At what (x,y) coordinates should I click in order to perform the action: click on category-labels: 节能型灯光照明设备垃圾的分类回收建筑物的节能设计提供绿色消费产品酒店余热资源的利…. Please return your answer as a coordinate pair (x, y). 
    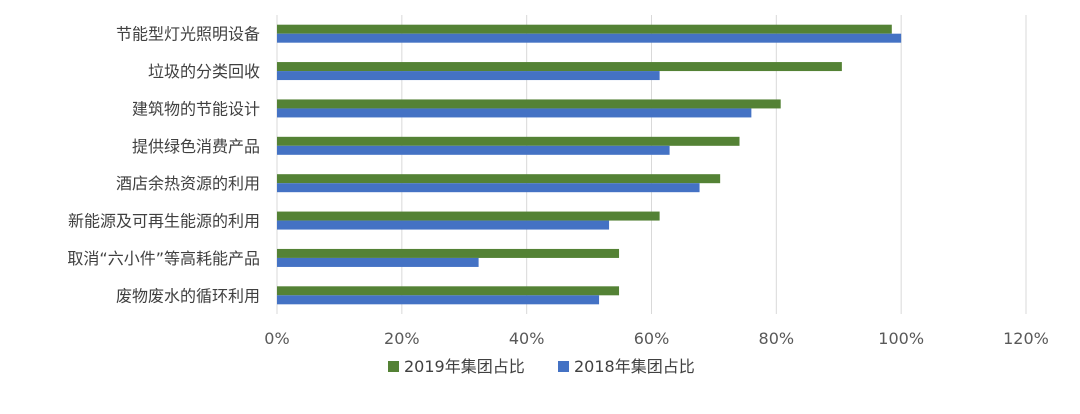
    Looking at the image, I should click on (163, 165).